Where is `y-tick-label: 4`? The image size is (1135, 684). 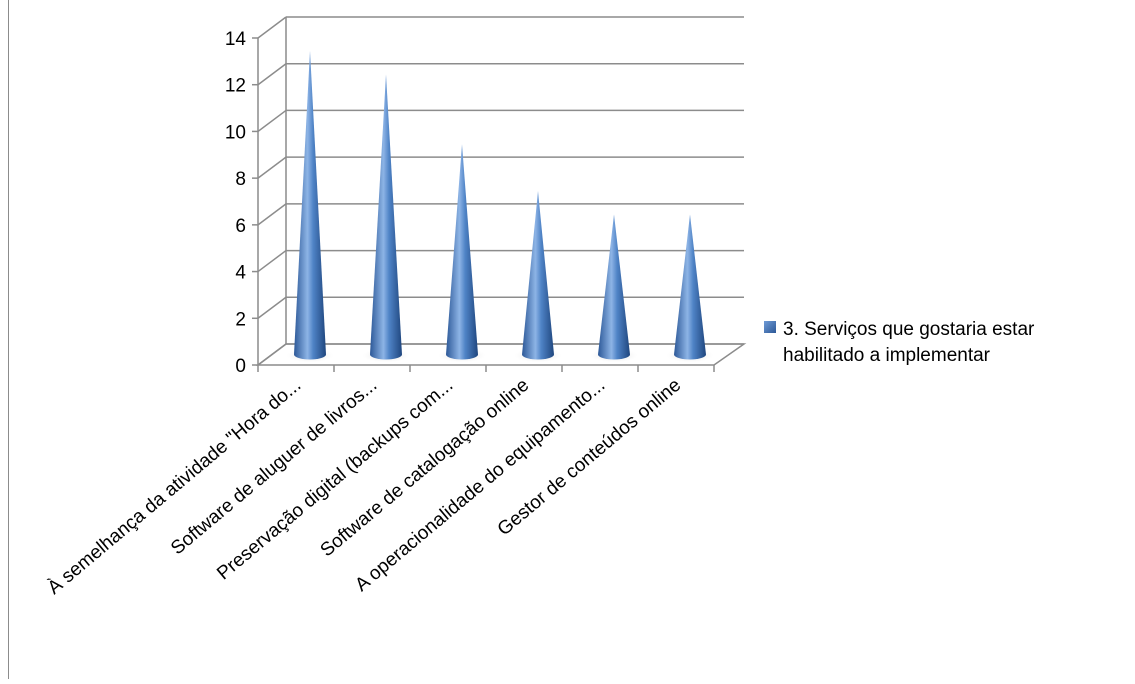 y-tick-label: 4 is located at coordinates (240, 273).